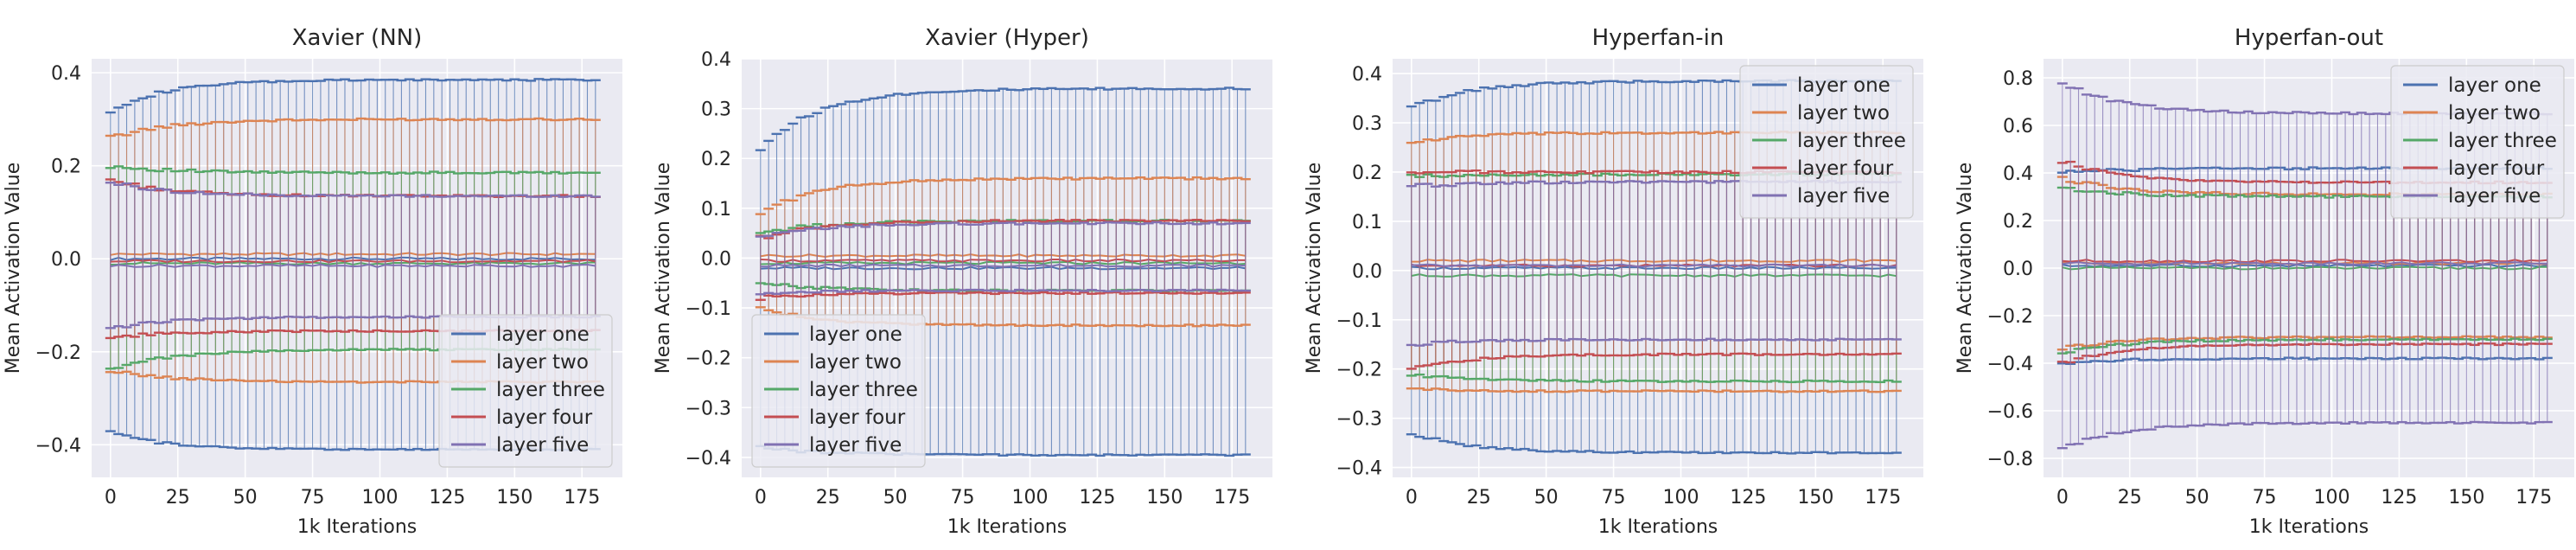  What do you see at coordinates (1658, 38) in the screenshot?
I see `chart-title: Hyperfan-in` at bounding box center [1658, 38].